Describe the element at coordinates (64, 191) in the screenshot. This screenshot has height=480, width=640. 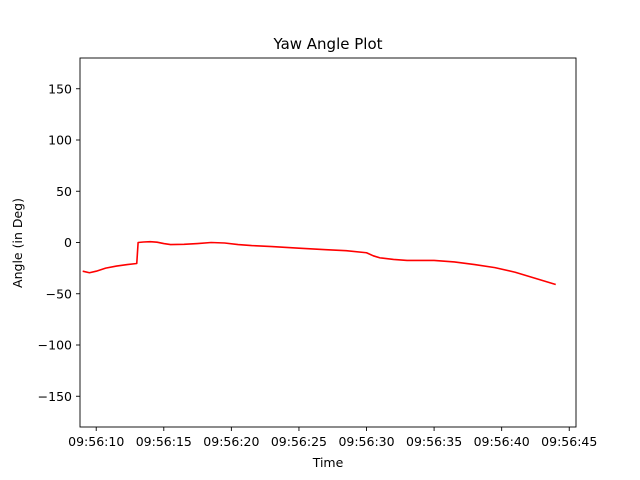
I see `y-tick-label: 50` at that location.